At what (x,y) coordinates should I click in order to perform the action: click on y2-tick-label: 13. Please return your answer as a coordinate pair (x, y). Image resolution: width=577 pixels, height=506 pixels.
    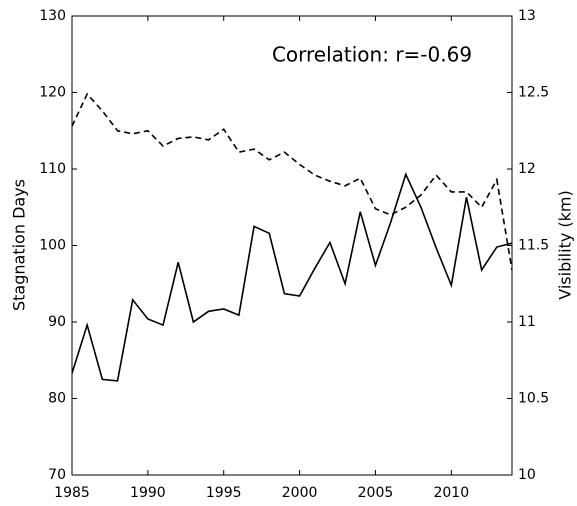
    Looking at the image, I should click on (527, 16).